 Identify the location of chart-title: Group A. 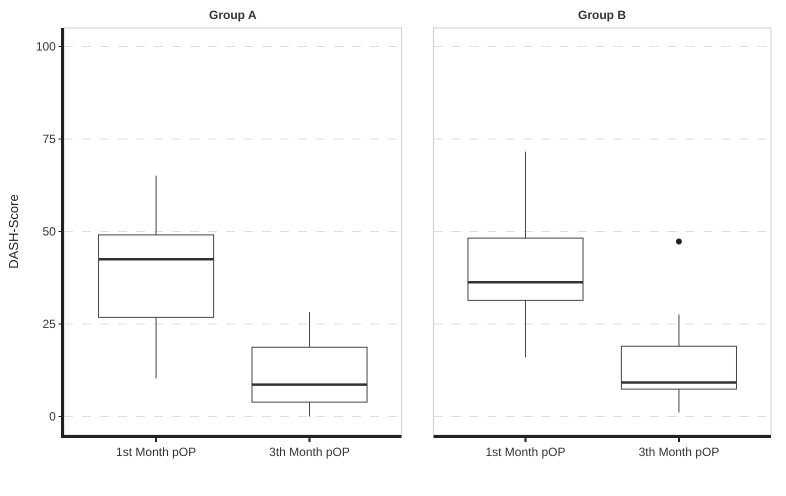
(233, 15).